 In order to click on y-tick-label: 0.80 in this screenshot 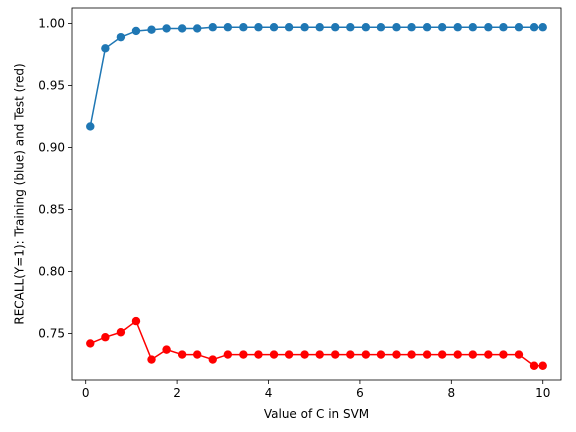, I will do `click(51, 272)`.